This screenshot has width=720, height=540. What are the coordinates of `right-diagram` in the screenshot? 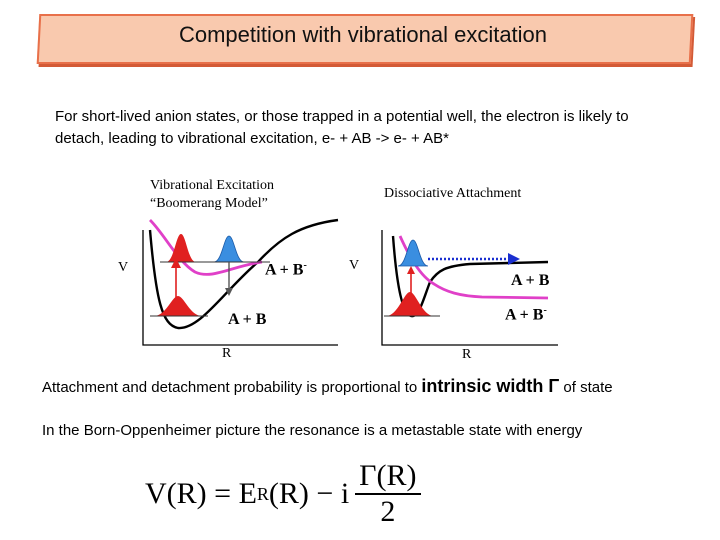 It's located at (469, 288).